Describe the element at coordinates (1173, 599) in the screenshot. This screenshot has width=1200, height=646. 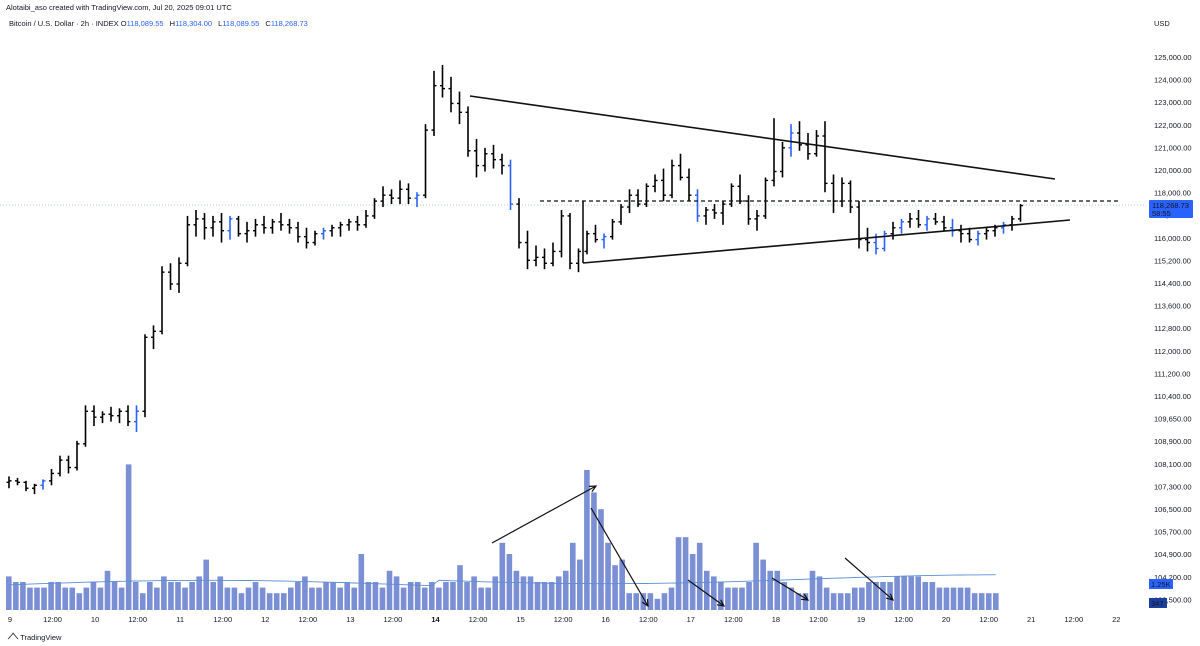
I see `price-tick-label: 103,500.00` at that location.